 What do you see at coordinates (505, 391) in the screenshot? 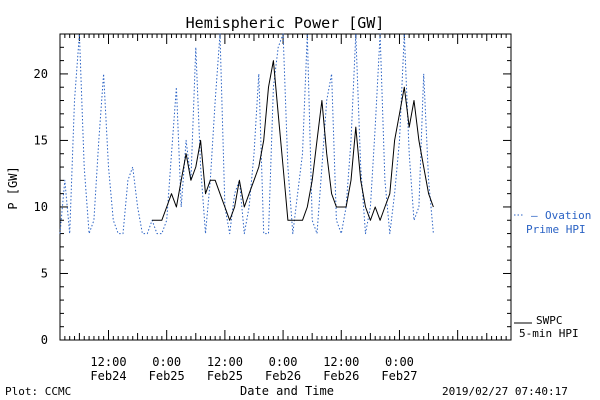
I see `footer-timestamp: 2019/02/27 07:40:17` at bounding box center [505, 391].